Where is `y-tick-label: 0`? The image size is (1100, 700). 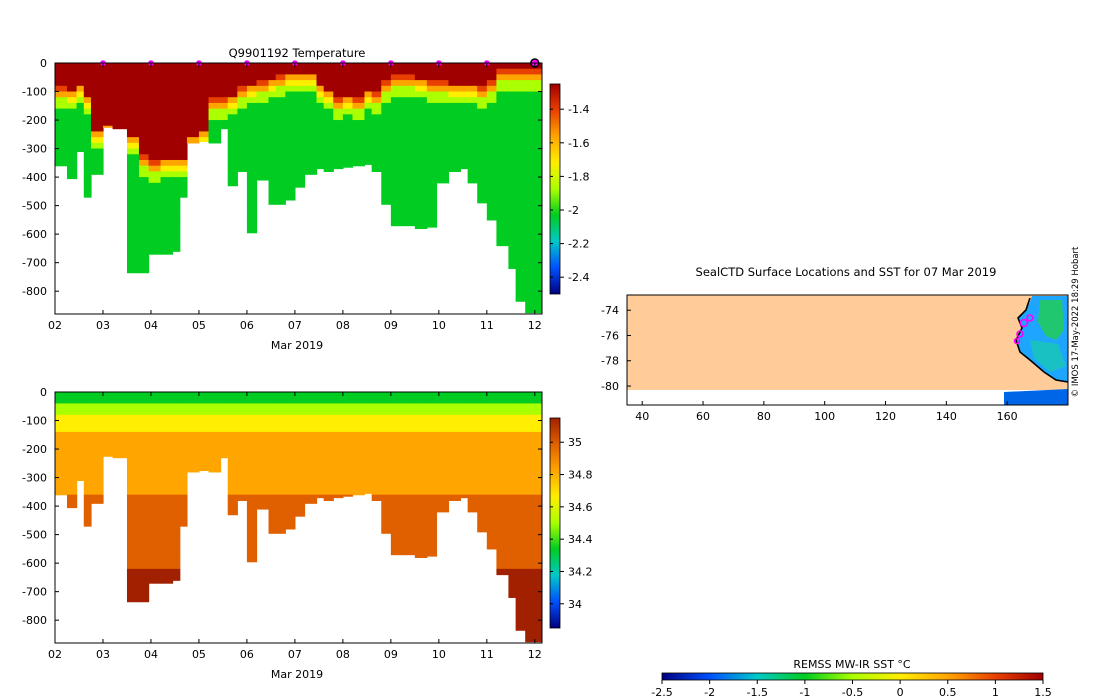
y-tick-label: 0 is located at coordinates (43, 63).